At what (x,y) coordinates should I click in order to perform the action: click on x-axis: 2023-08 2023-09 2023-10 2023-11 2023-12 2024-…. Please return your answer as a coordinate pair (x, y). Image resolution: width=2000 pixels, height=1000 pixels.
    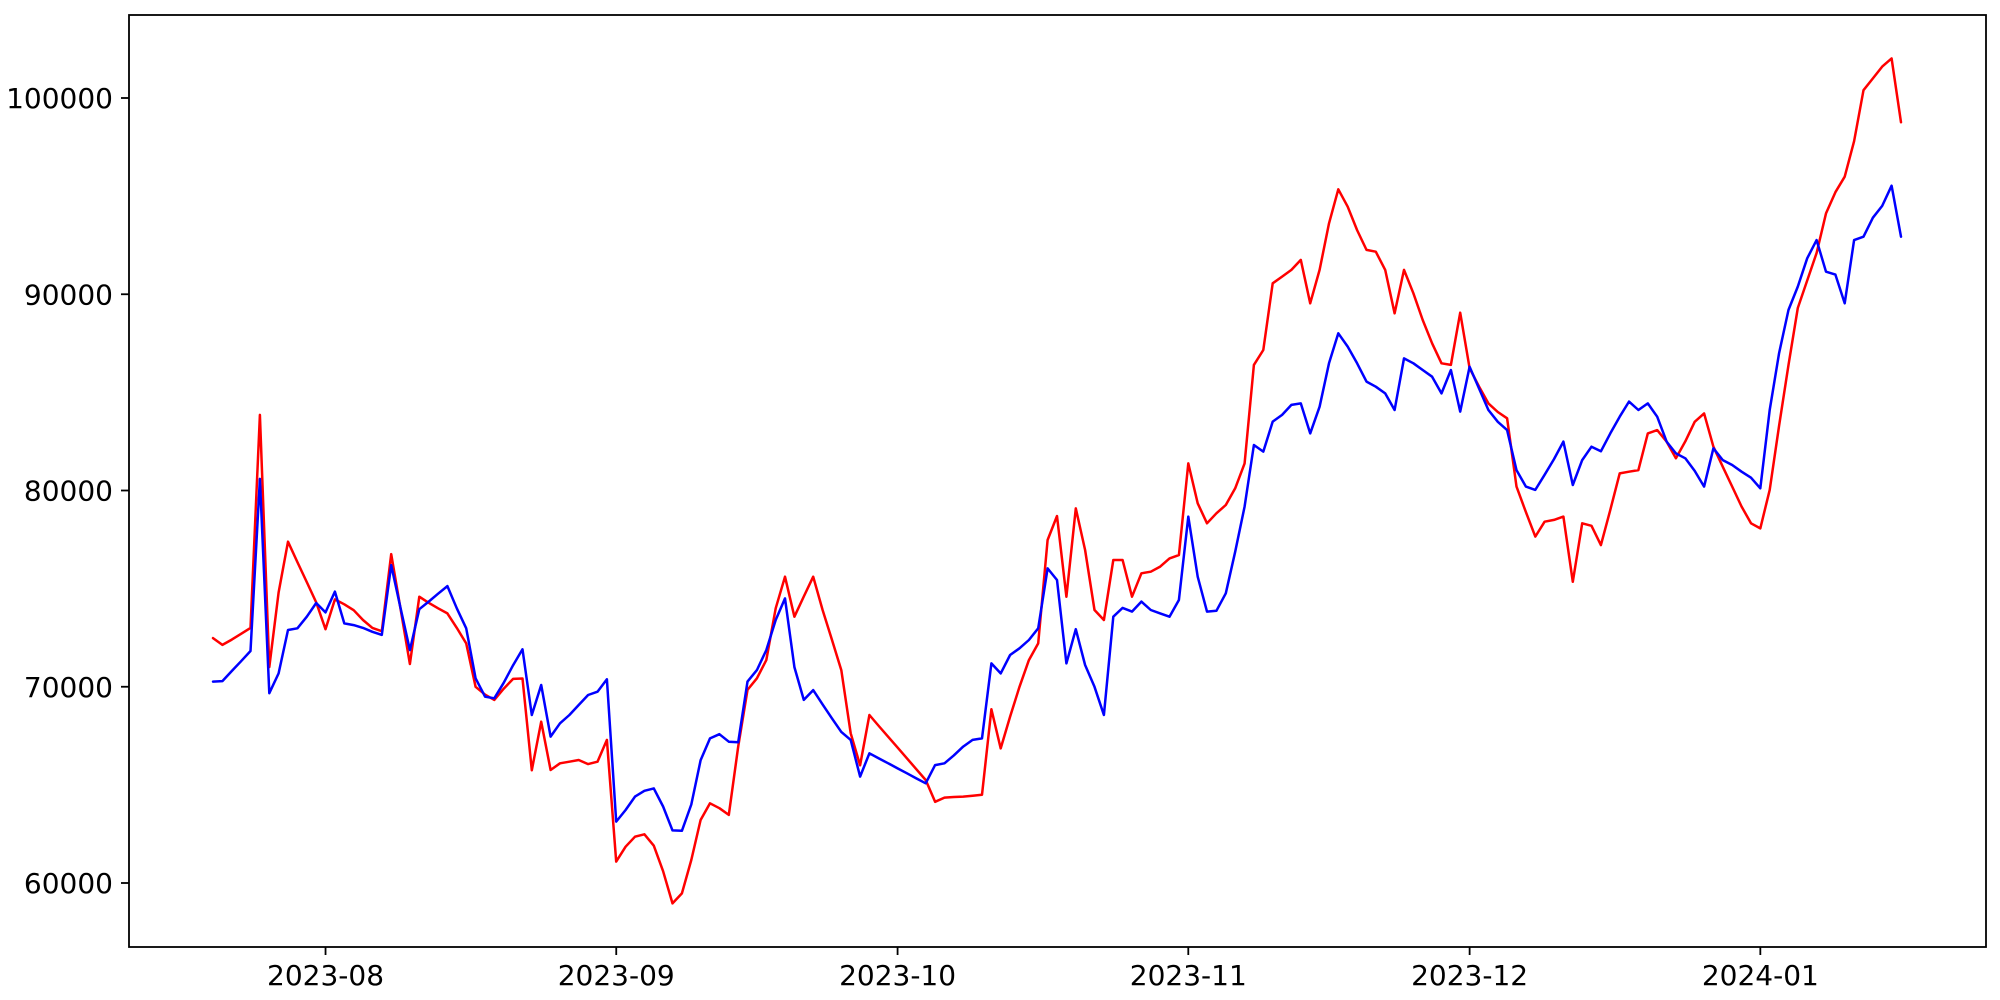
    Looking at the image, I should click on (1043, 969).